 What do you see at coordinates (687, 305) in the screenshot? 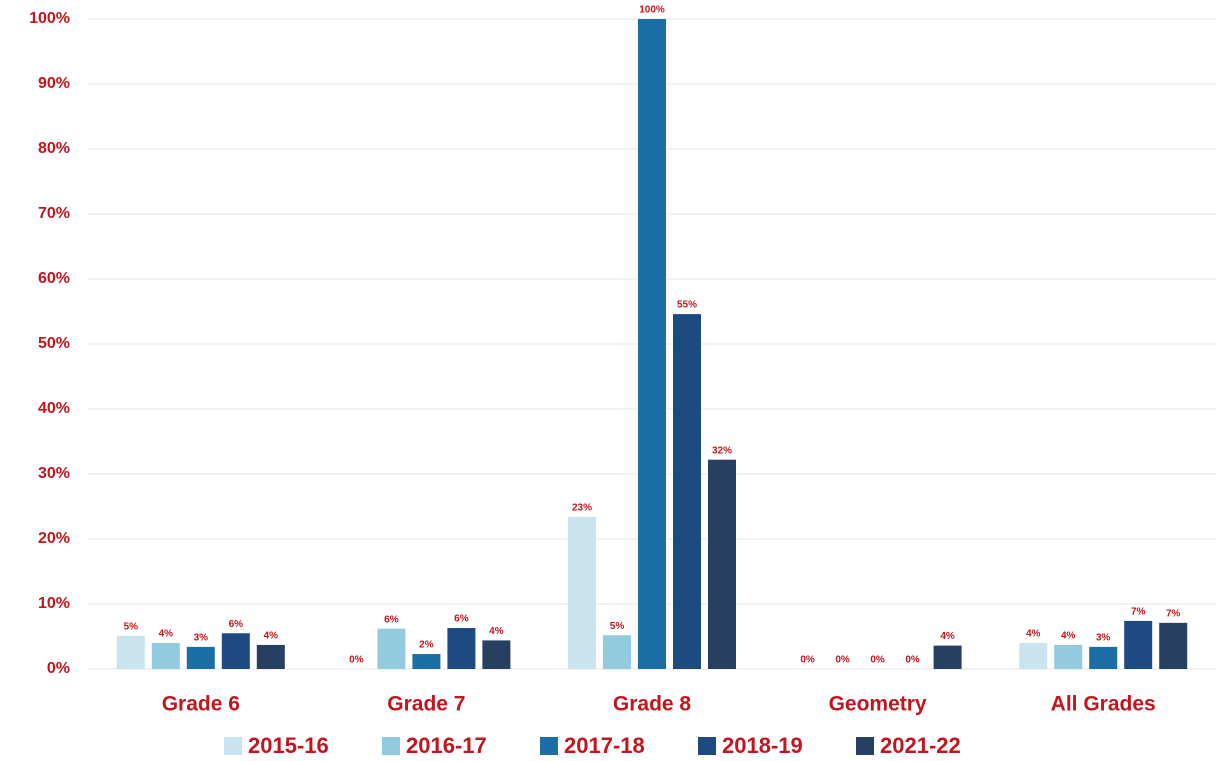
I see `value-label: 55%` at bounding box center [687, 305].